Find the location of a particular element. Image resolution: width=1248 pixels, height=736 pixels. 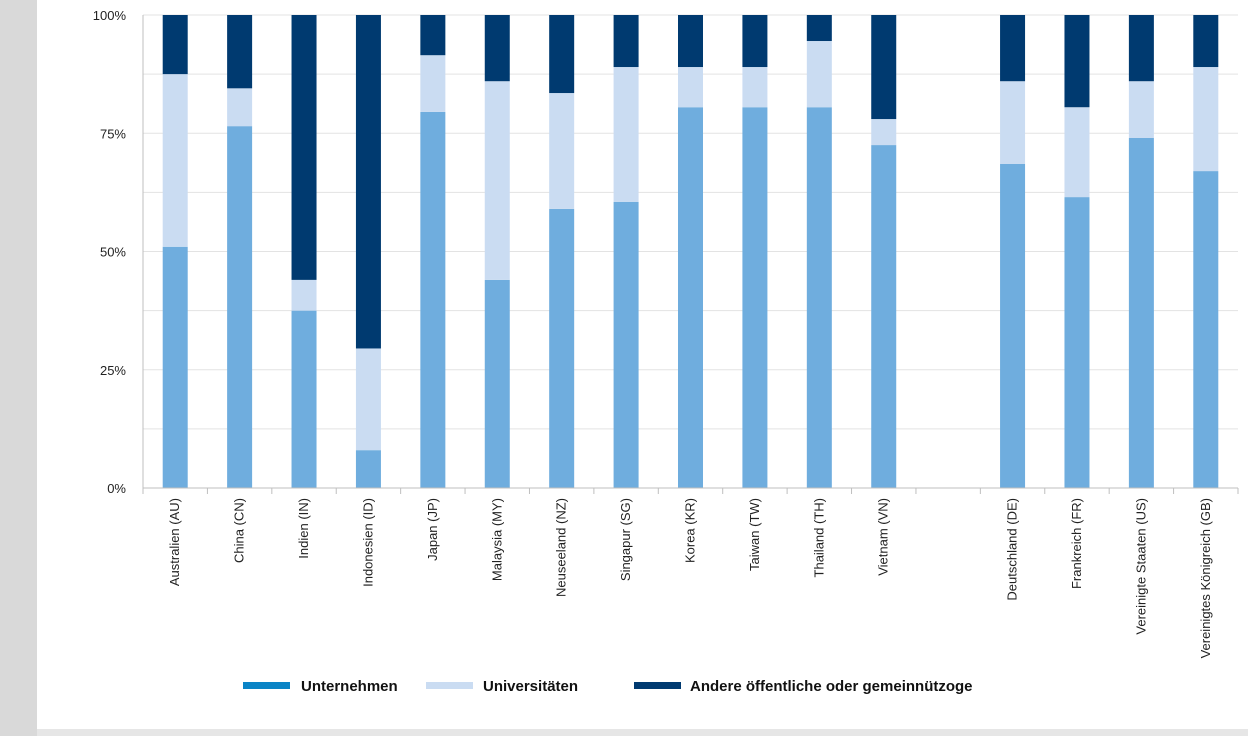

x-tick-label: Indonesien (ID) is located at coordinates (367, 542).